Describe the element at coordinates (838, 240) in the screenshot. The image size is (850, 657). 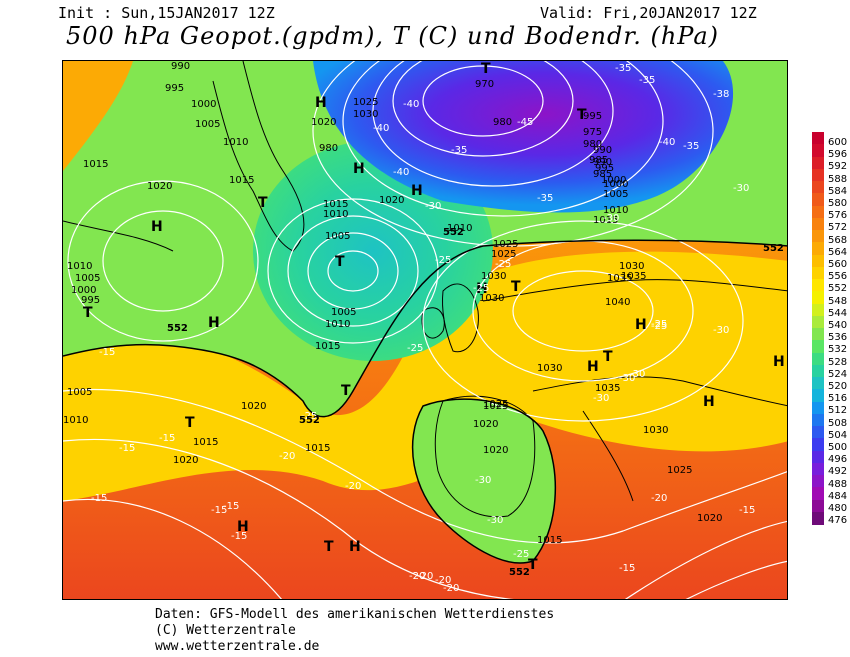
I see `colorbar-label: 568` at that location.